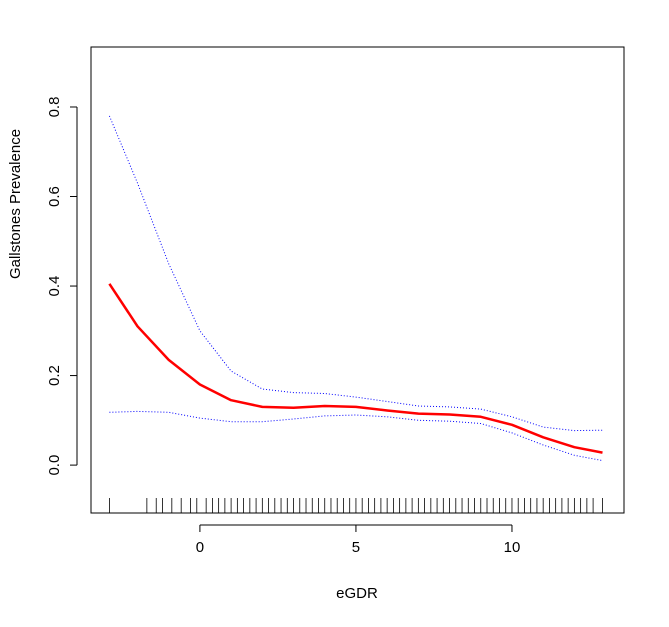 This screenshot has width=669, height=627. I want to click on y-axis-label: Gallstones Prevalence, so click(15, 204).